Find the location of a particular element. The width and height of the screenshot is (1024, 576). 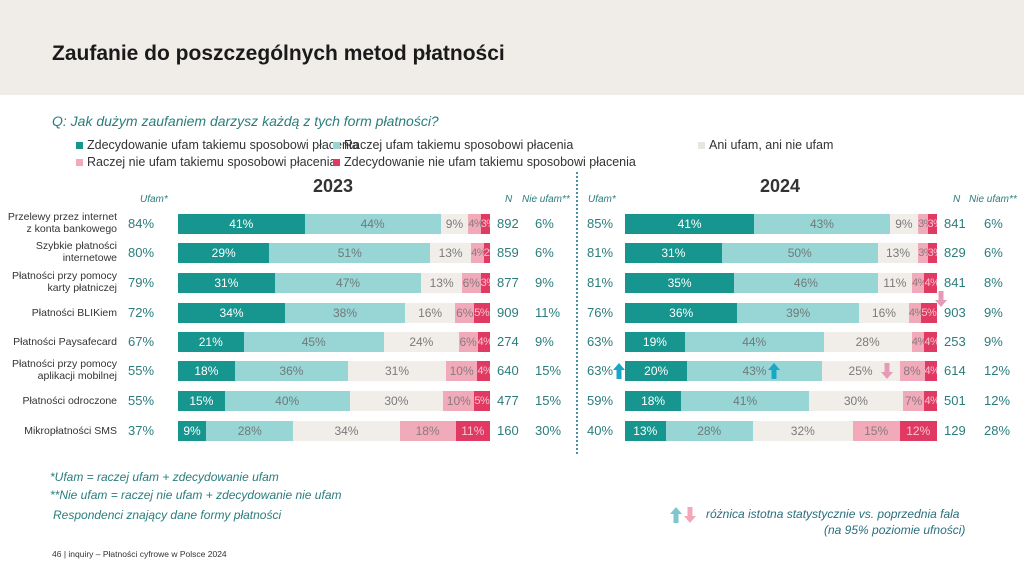

n-value: 892 is located at coordinates (508, 223).